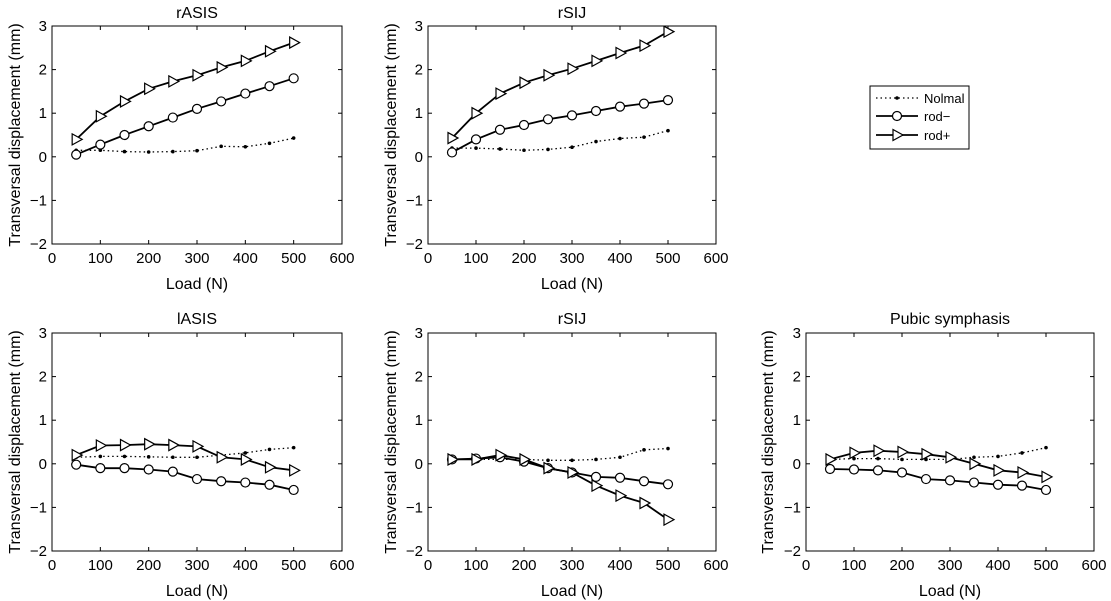  I want to click on legend-entry-rod-plus: rod+, so click(913, 135).